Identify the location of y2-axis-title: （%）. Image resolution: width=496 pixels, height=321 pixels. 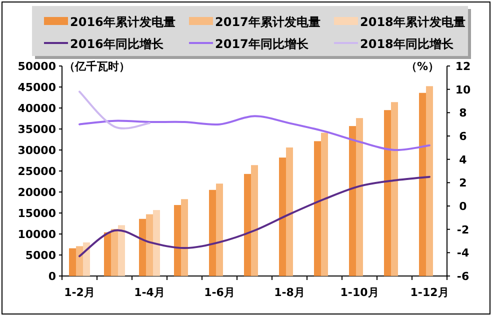
(422, 66).